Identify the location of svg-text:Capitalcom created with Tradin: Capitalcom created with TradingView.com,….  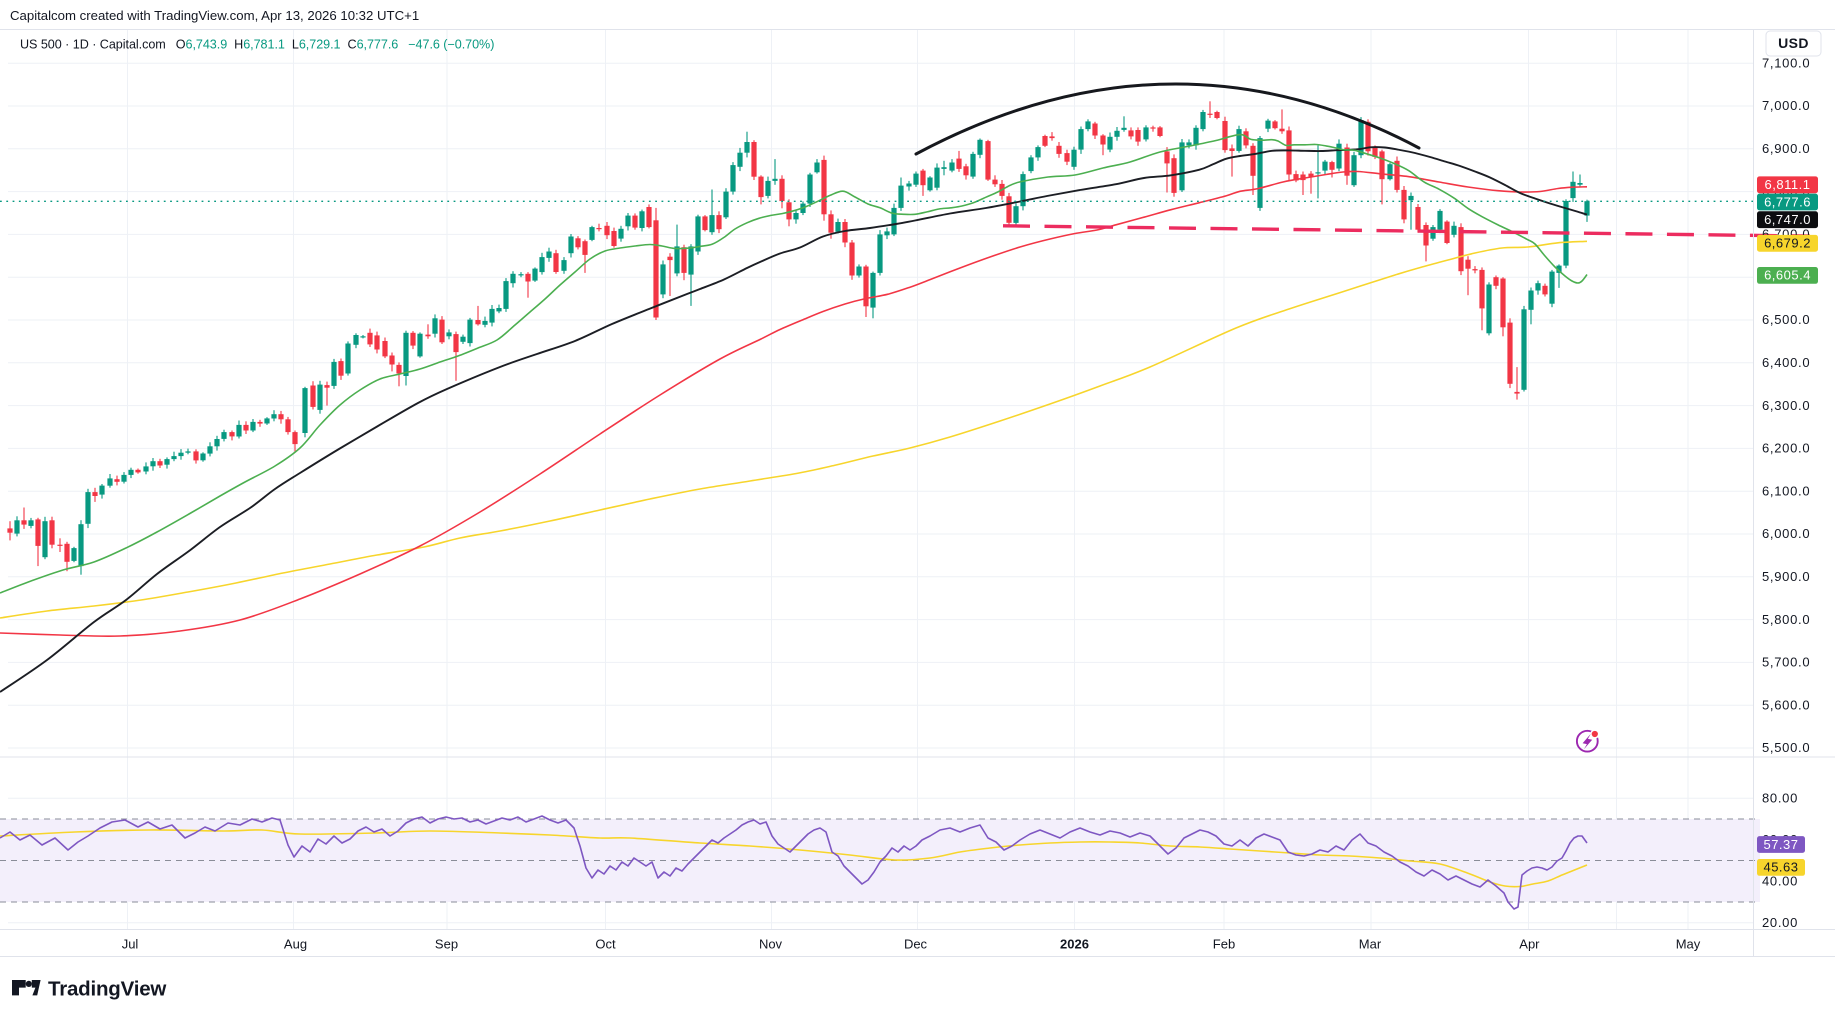
(214, 15).